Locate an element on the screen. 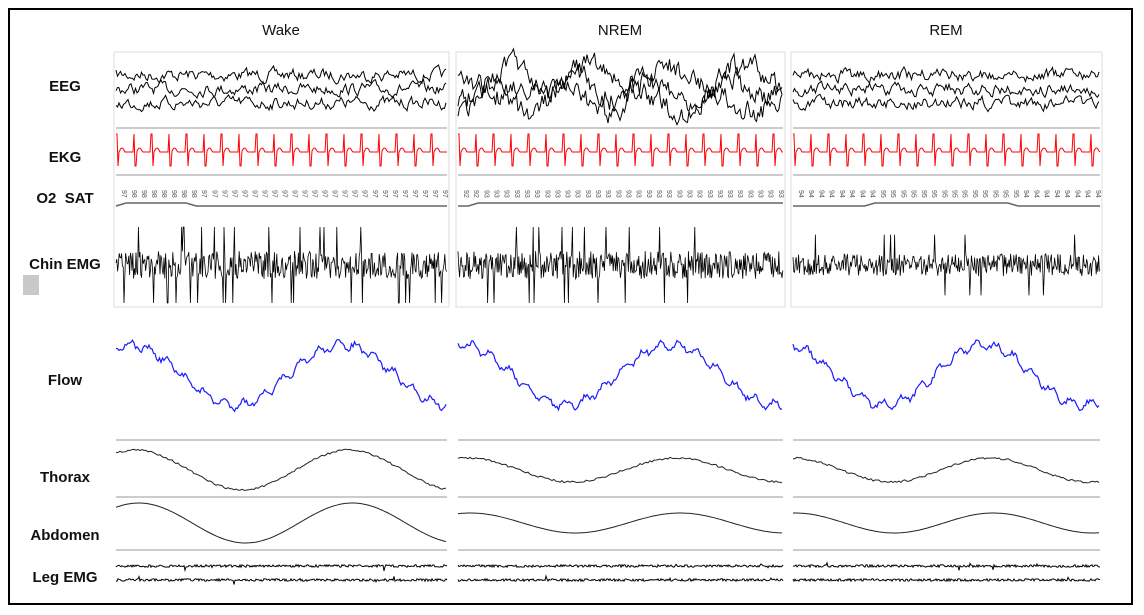 The width and height of the screenshot is (1144, 615). o2-sat-trace-nrem is located at coordinates (620, 204).